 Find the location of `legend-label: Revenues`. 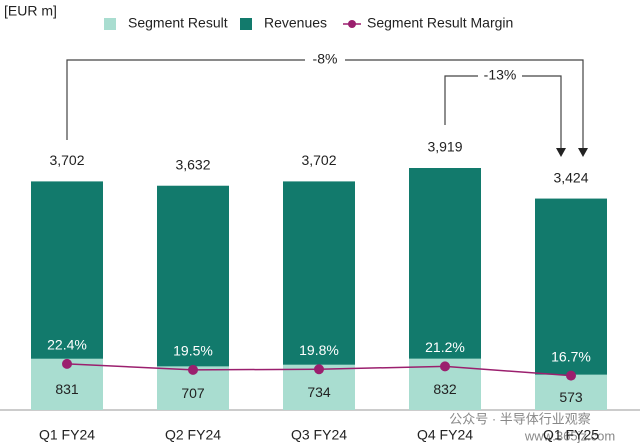

legend-label: Revenues is located at coordinates (295, 23).